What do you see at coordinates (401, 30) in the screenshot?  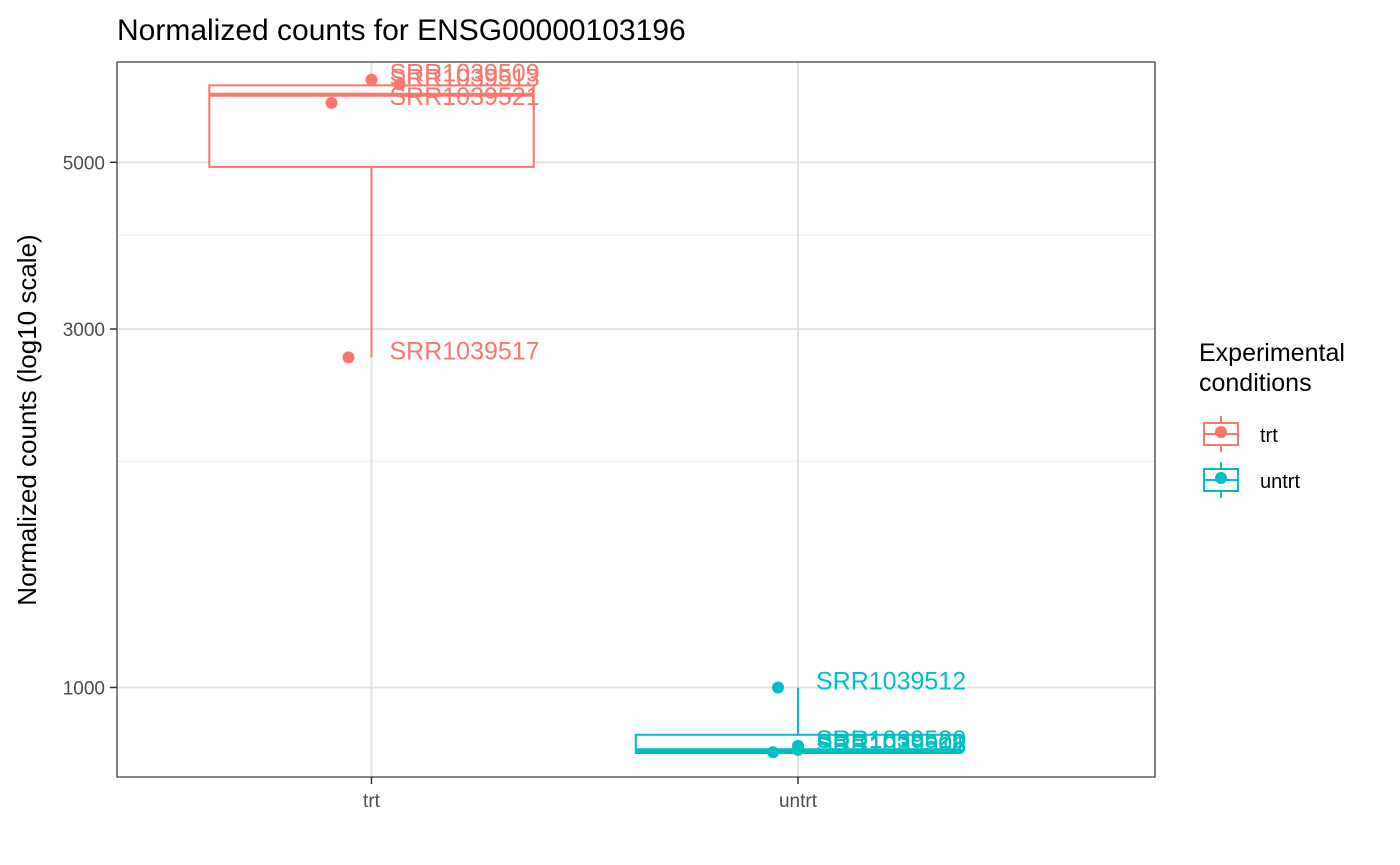 I see `chart-title: Normalized counts for ENSG00000103196` at bounding box center [401, 30].